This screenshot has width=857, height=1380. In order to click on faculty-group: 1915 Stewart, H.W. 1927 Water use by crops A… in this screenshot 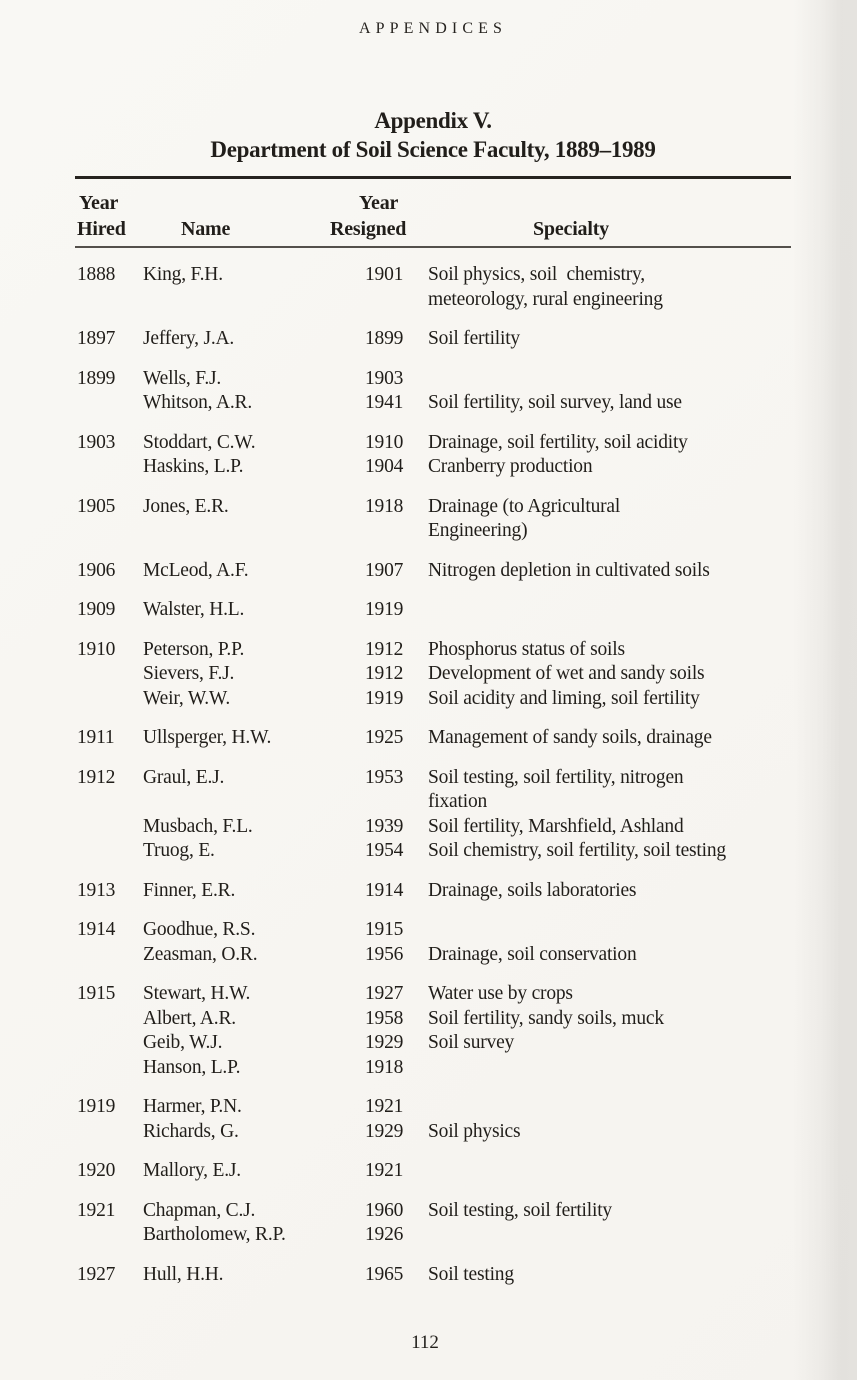, I will do `click(433, 1031)`.